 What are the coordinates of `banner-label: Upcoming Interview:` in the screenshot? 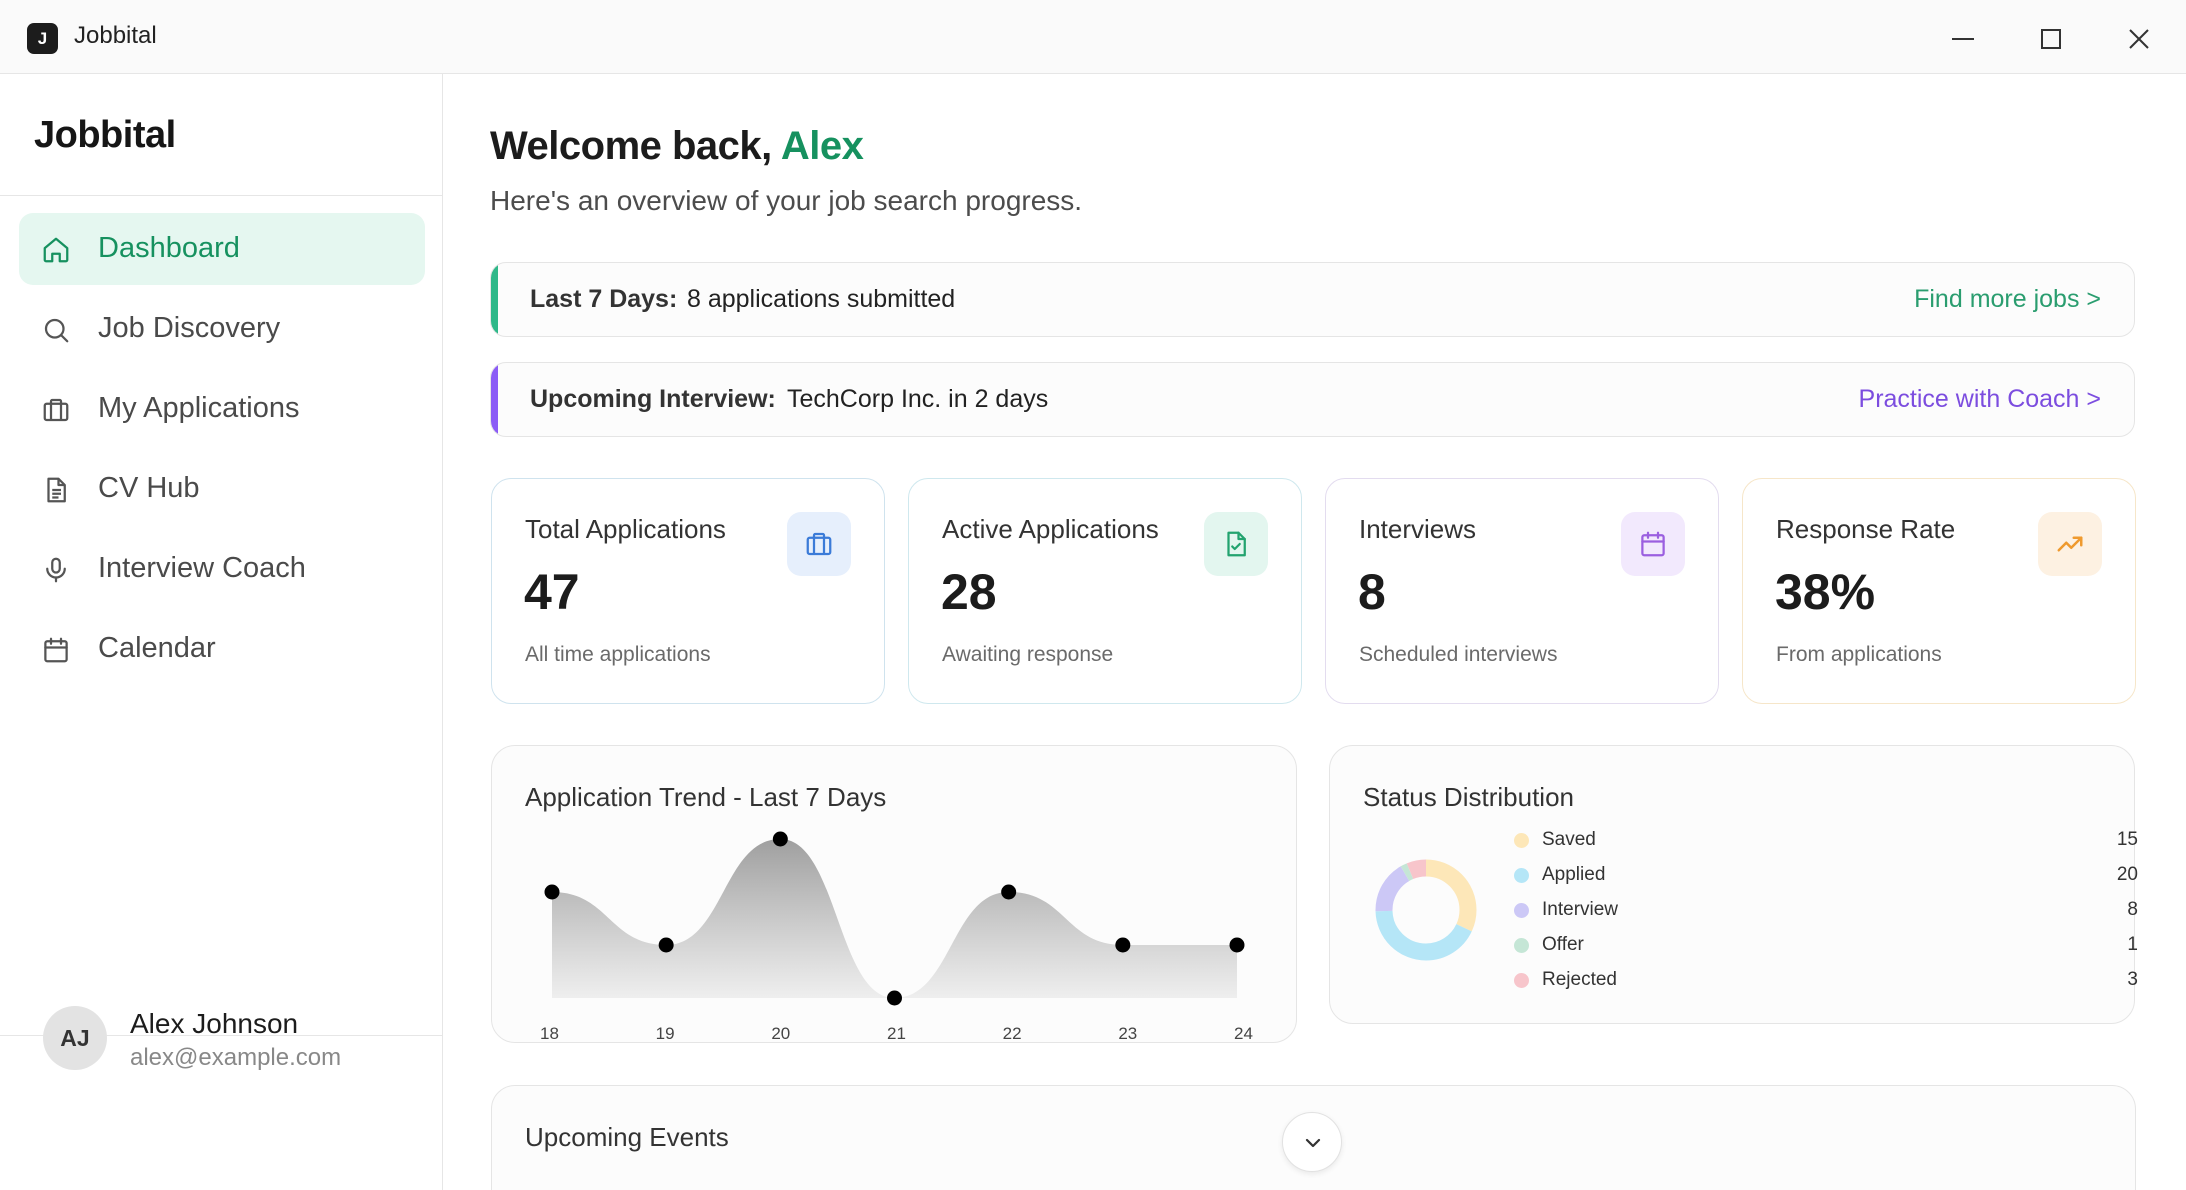 It's located at (653, 399).